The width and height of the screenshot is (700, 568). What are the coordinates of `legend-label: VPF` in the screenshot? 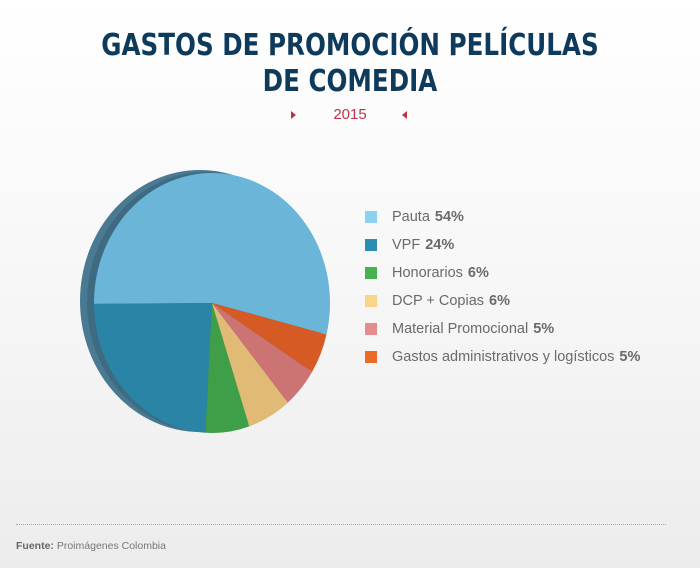 It's located at (406, 245).